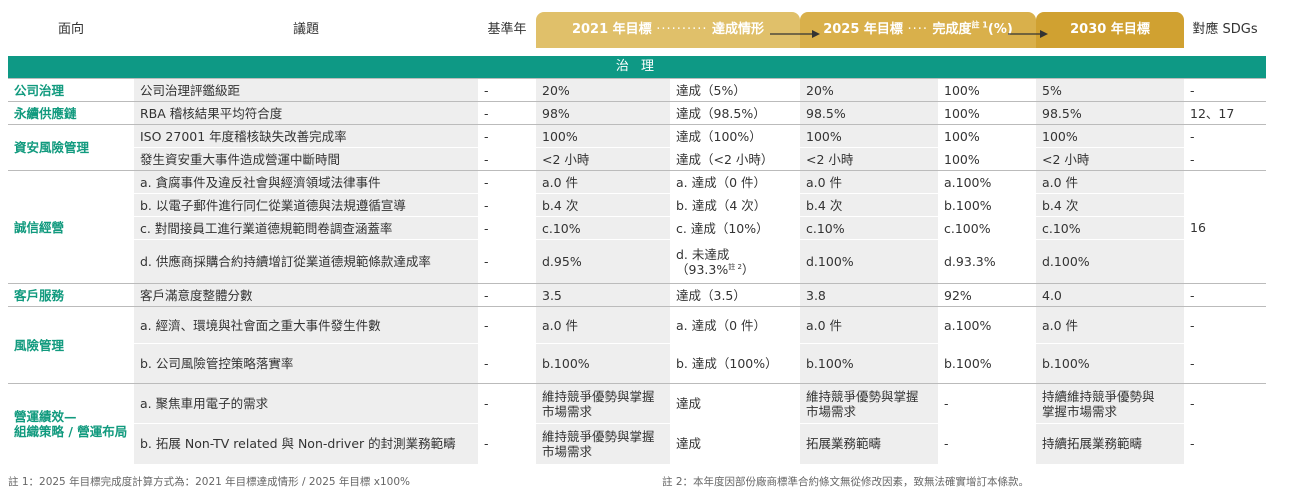 The width and height of the screenshot is (1300, 500). What do you see at coordinates (735, 113) in the screenshot?
I see `status-cell: 達成（98.5%）` at bounding box center [735, 113].